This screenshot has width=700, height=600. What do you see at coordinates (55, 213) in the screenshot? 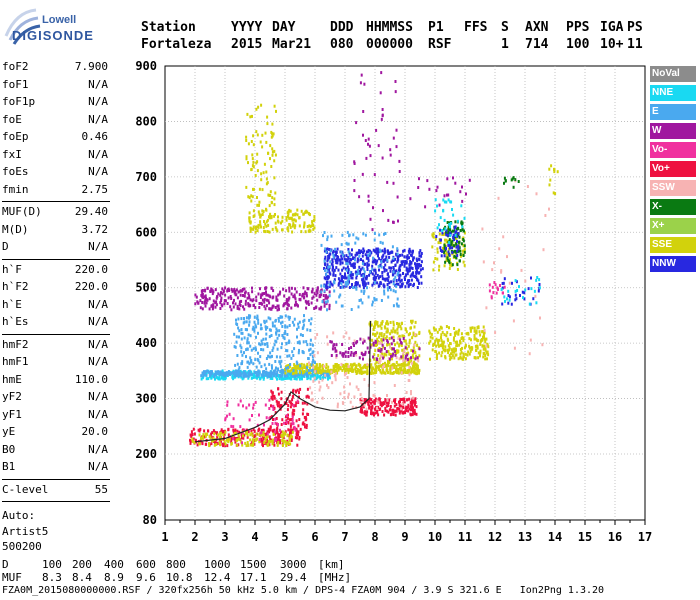
I see `parameter-row: MUF(D) 29.40` at bounding box center [55, 213].